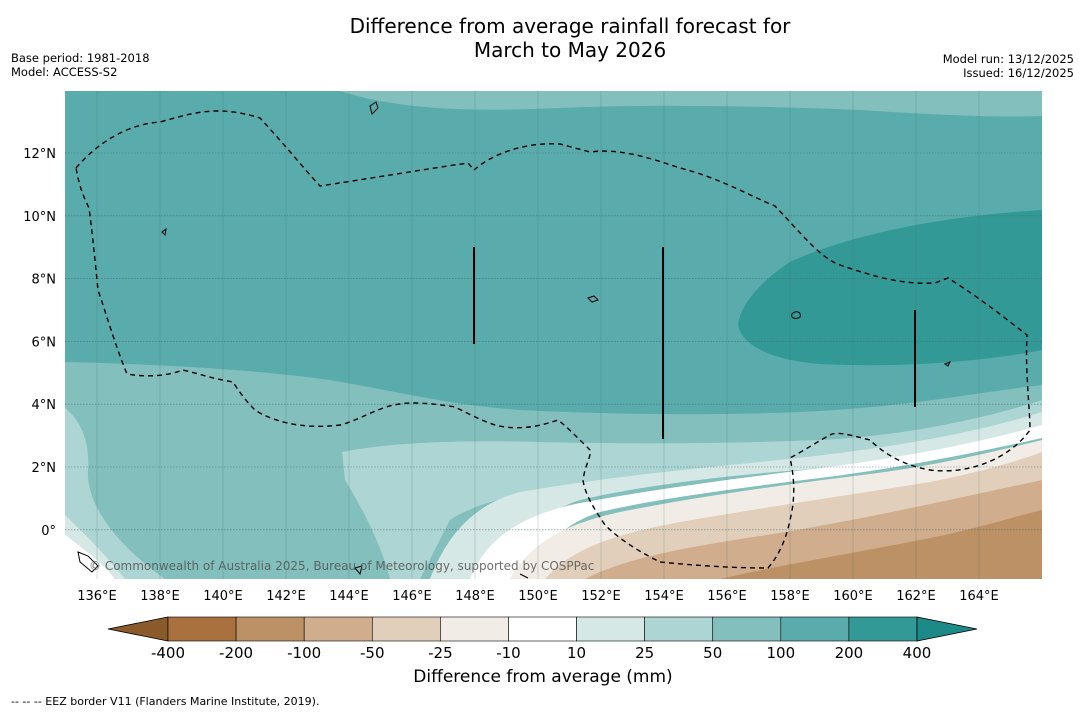 The width and height of the screenshot is (1085, 713). Describe the element at coordinates (286, 596) in the screenshot. I see `lon-tick-label: 142°E` at that location.